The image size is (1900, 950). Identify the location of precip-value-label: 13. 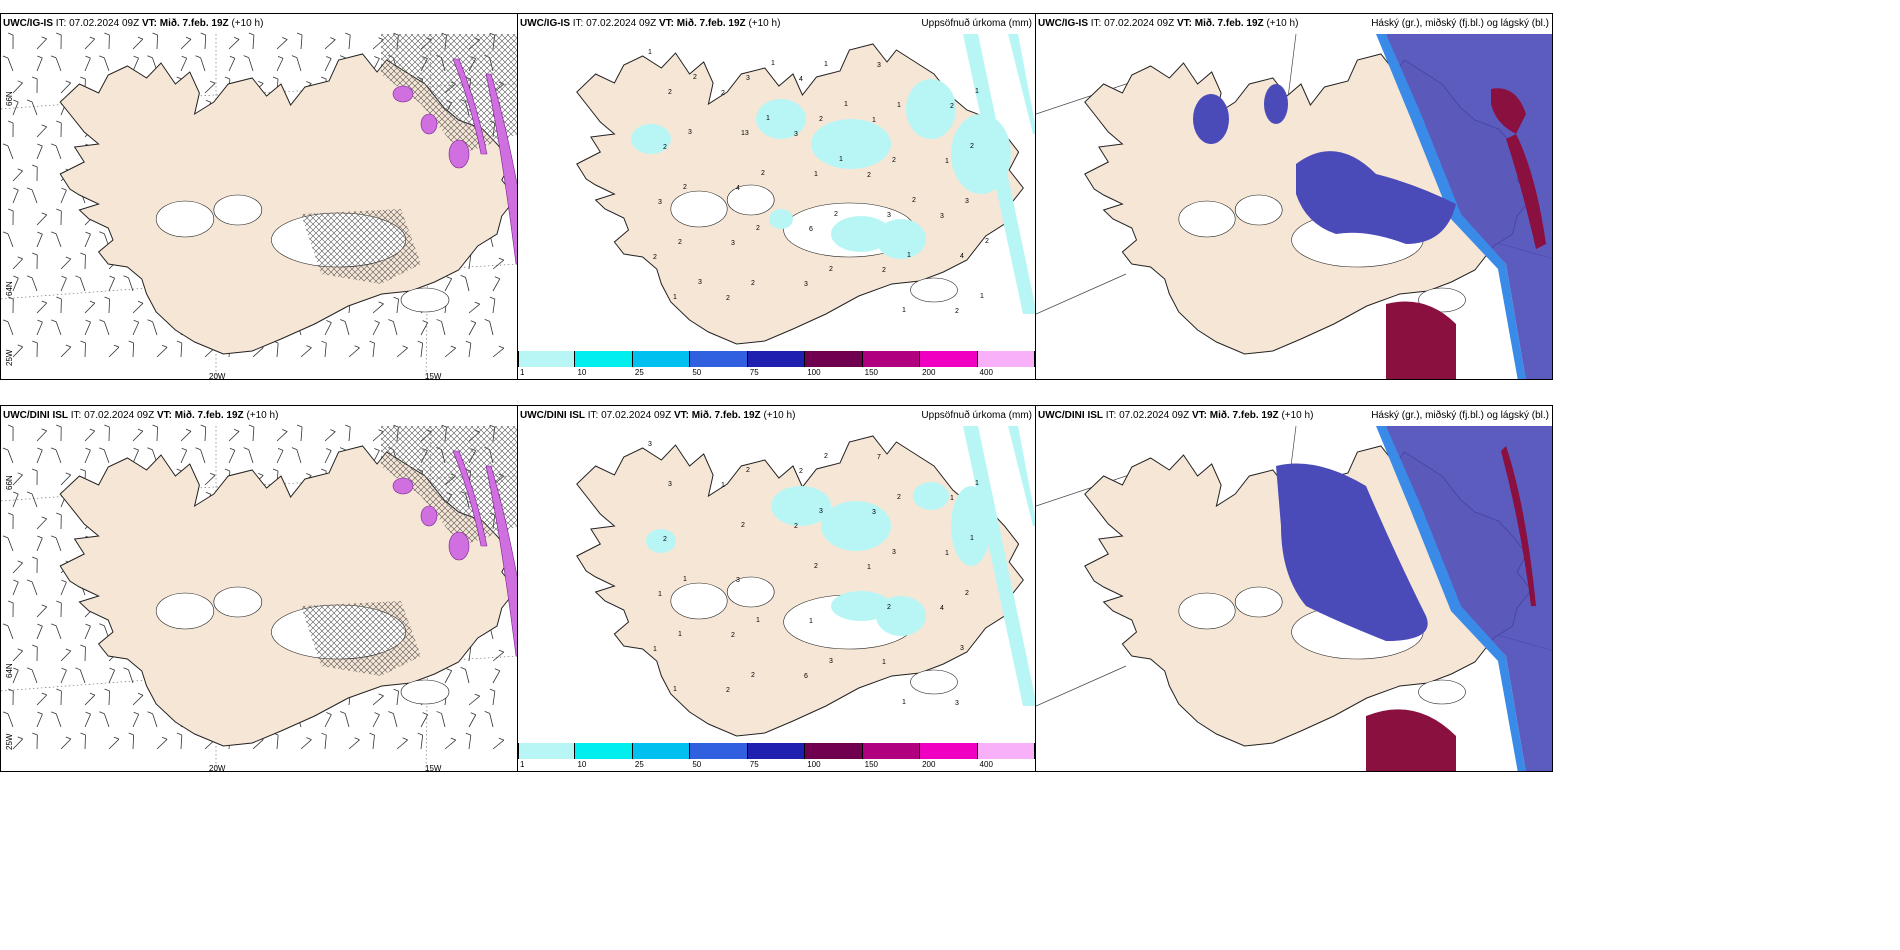
(745, 133).